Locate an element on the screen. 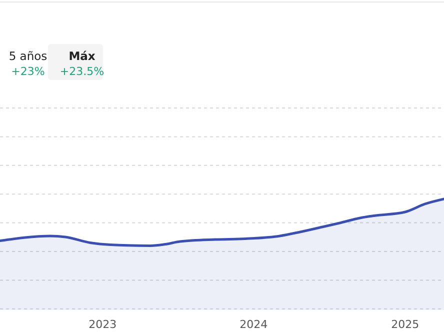 This screenshot has width=444, height=333. text: Máx is located at coordinates (82, 56).